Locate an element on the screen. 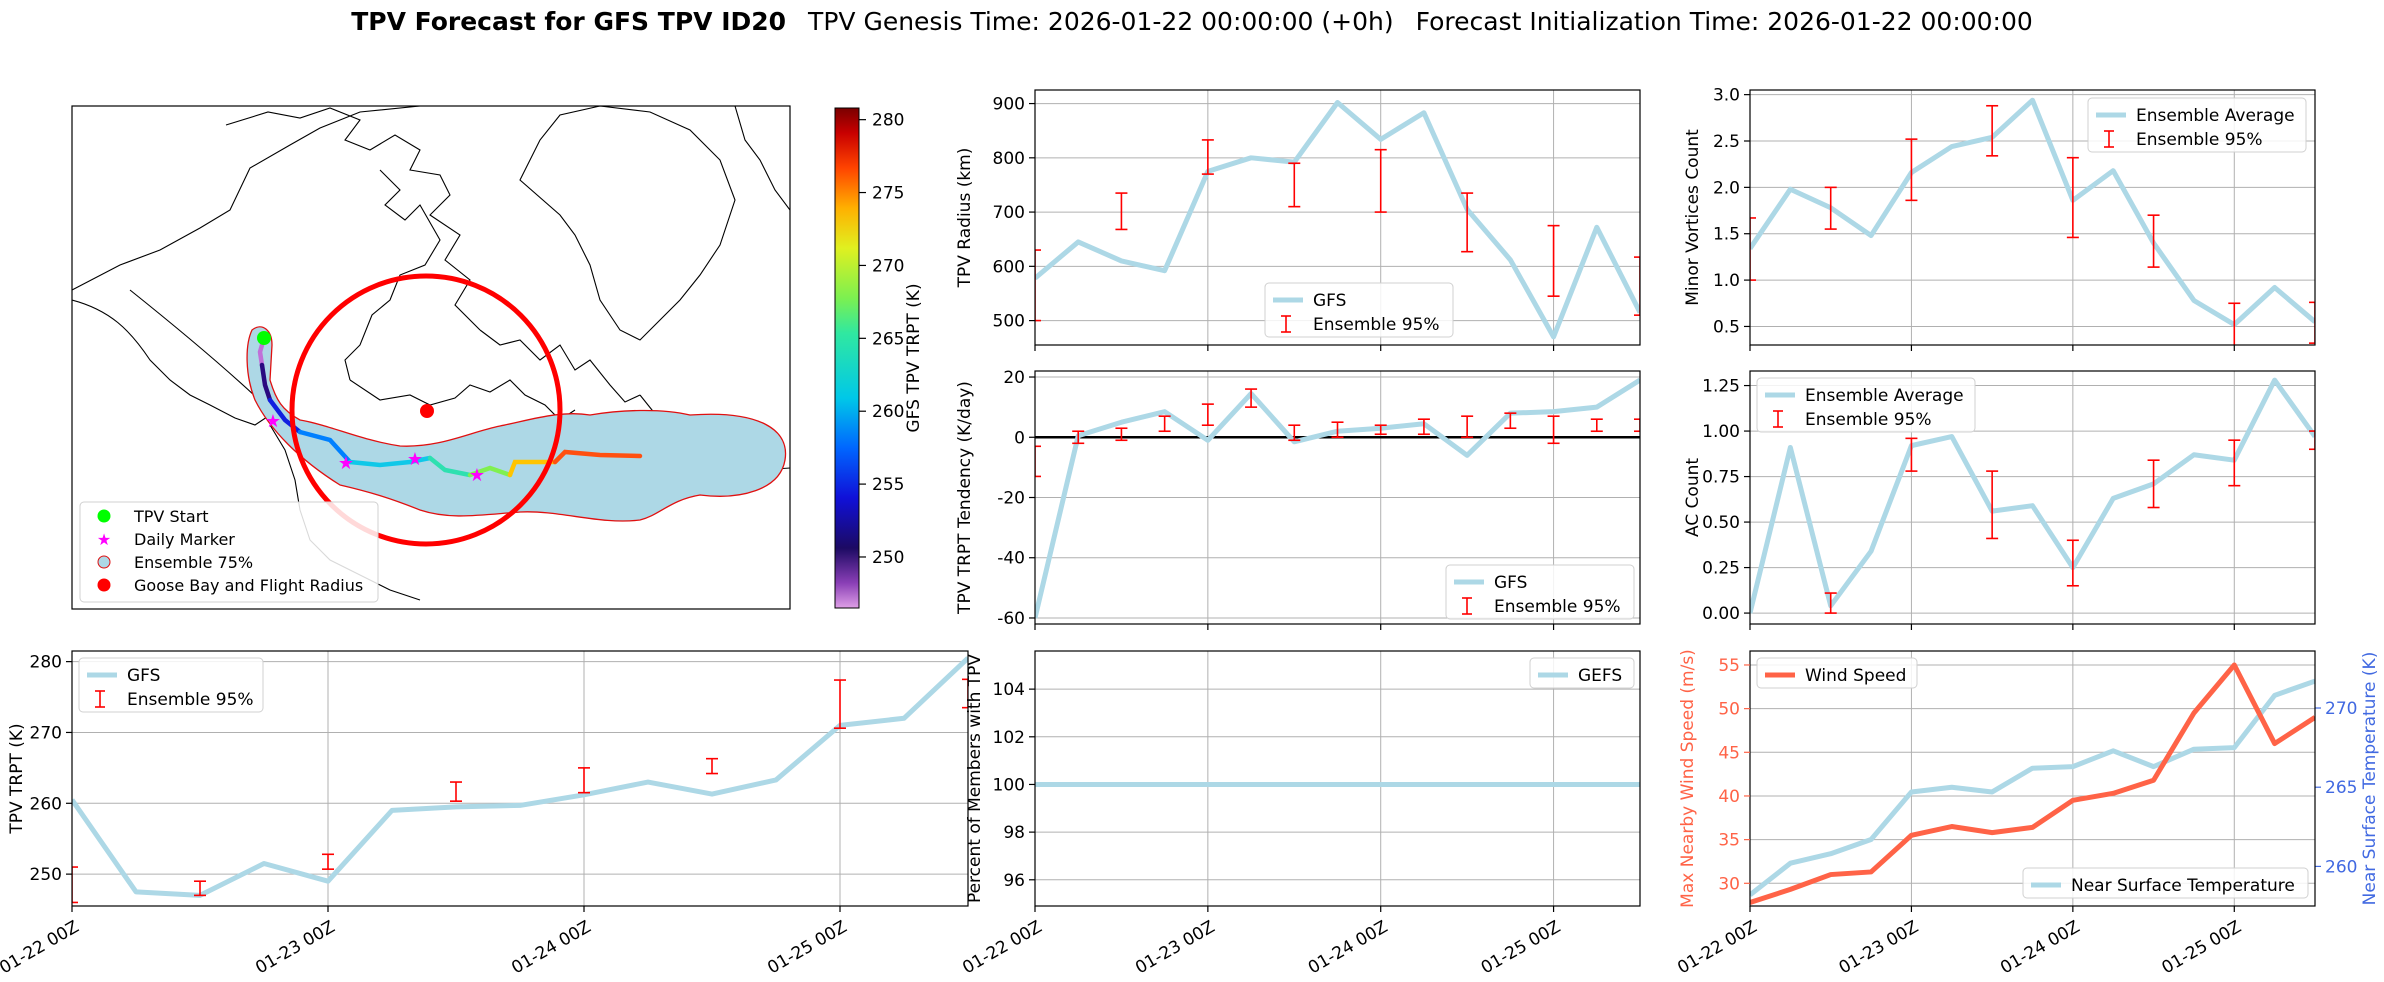 The width and height of the screenshot is (2384, 982). ensemble-75-area is located at coordinates (516, 424).